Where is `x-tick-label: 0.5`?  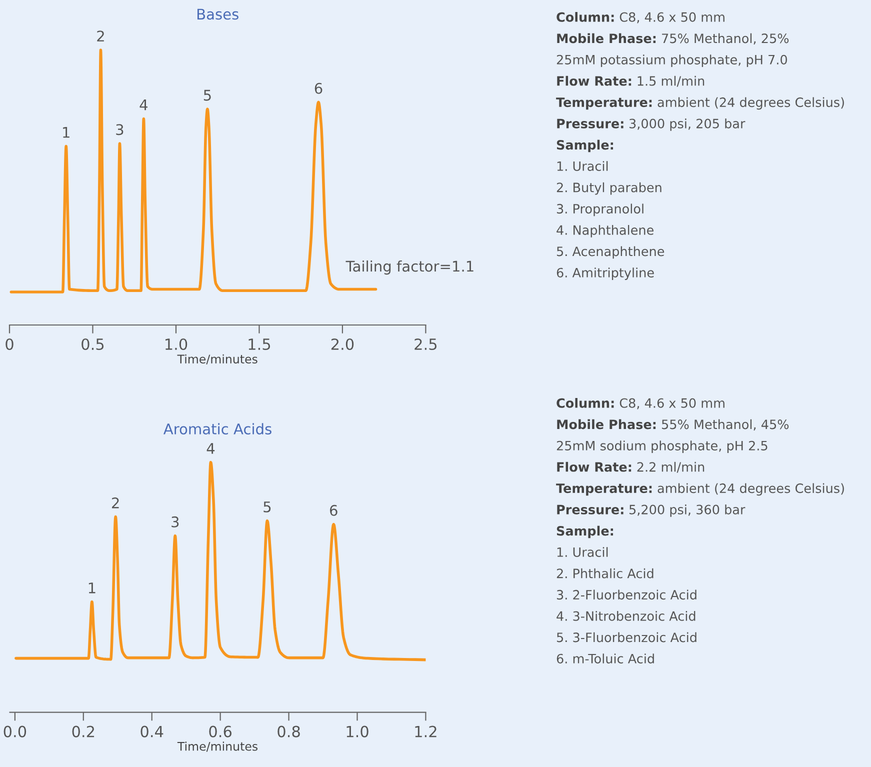 x-tick-label: 0.5 is located at coordinates (93, 344).